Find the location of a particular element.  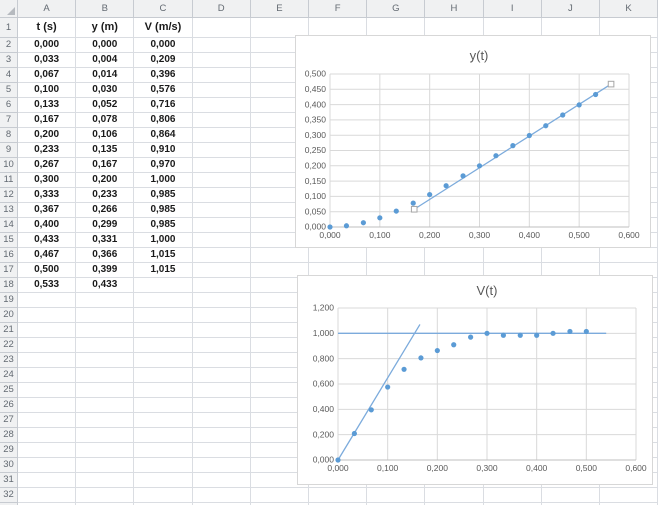

cell-A19 is located at coordinates (47, 300).